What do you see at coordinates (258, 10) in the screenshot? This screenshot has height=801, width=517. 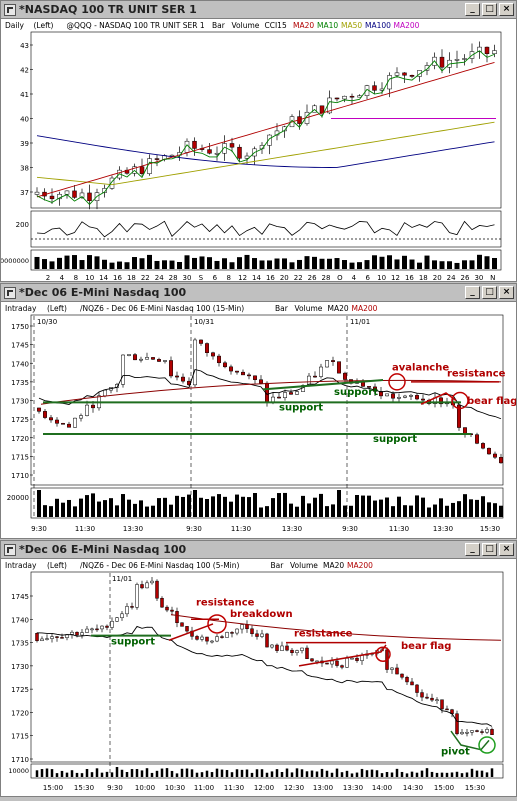 I see `title-bar: *NASDAQ 100 TR UNIT SER 1 _ □ ×` at bounding box center [258, 10].